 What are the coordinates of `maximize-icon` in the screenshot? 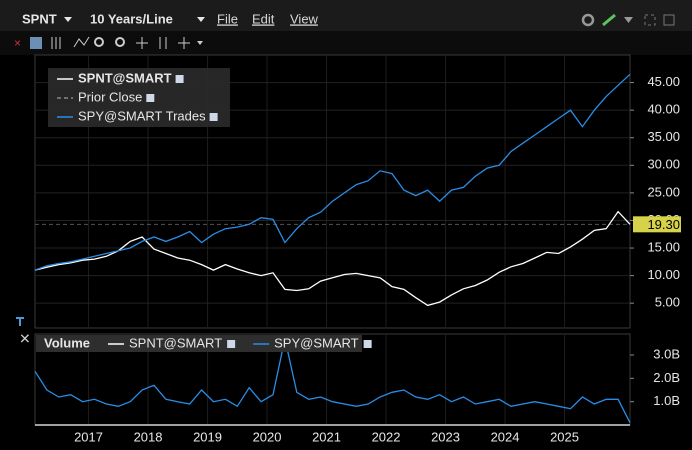 It's located at (669, 20).